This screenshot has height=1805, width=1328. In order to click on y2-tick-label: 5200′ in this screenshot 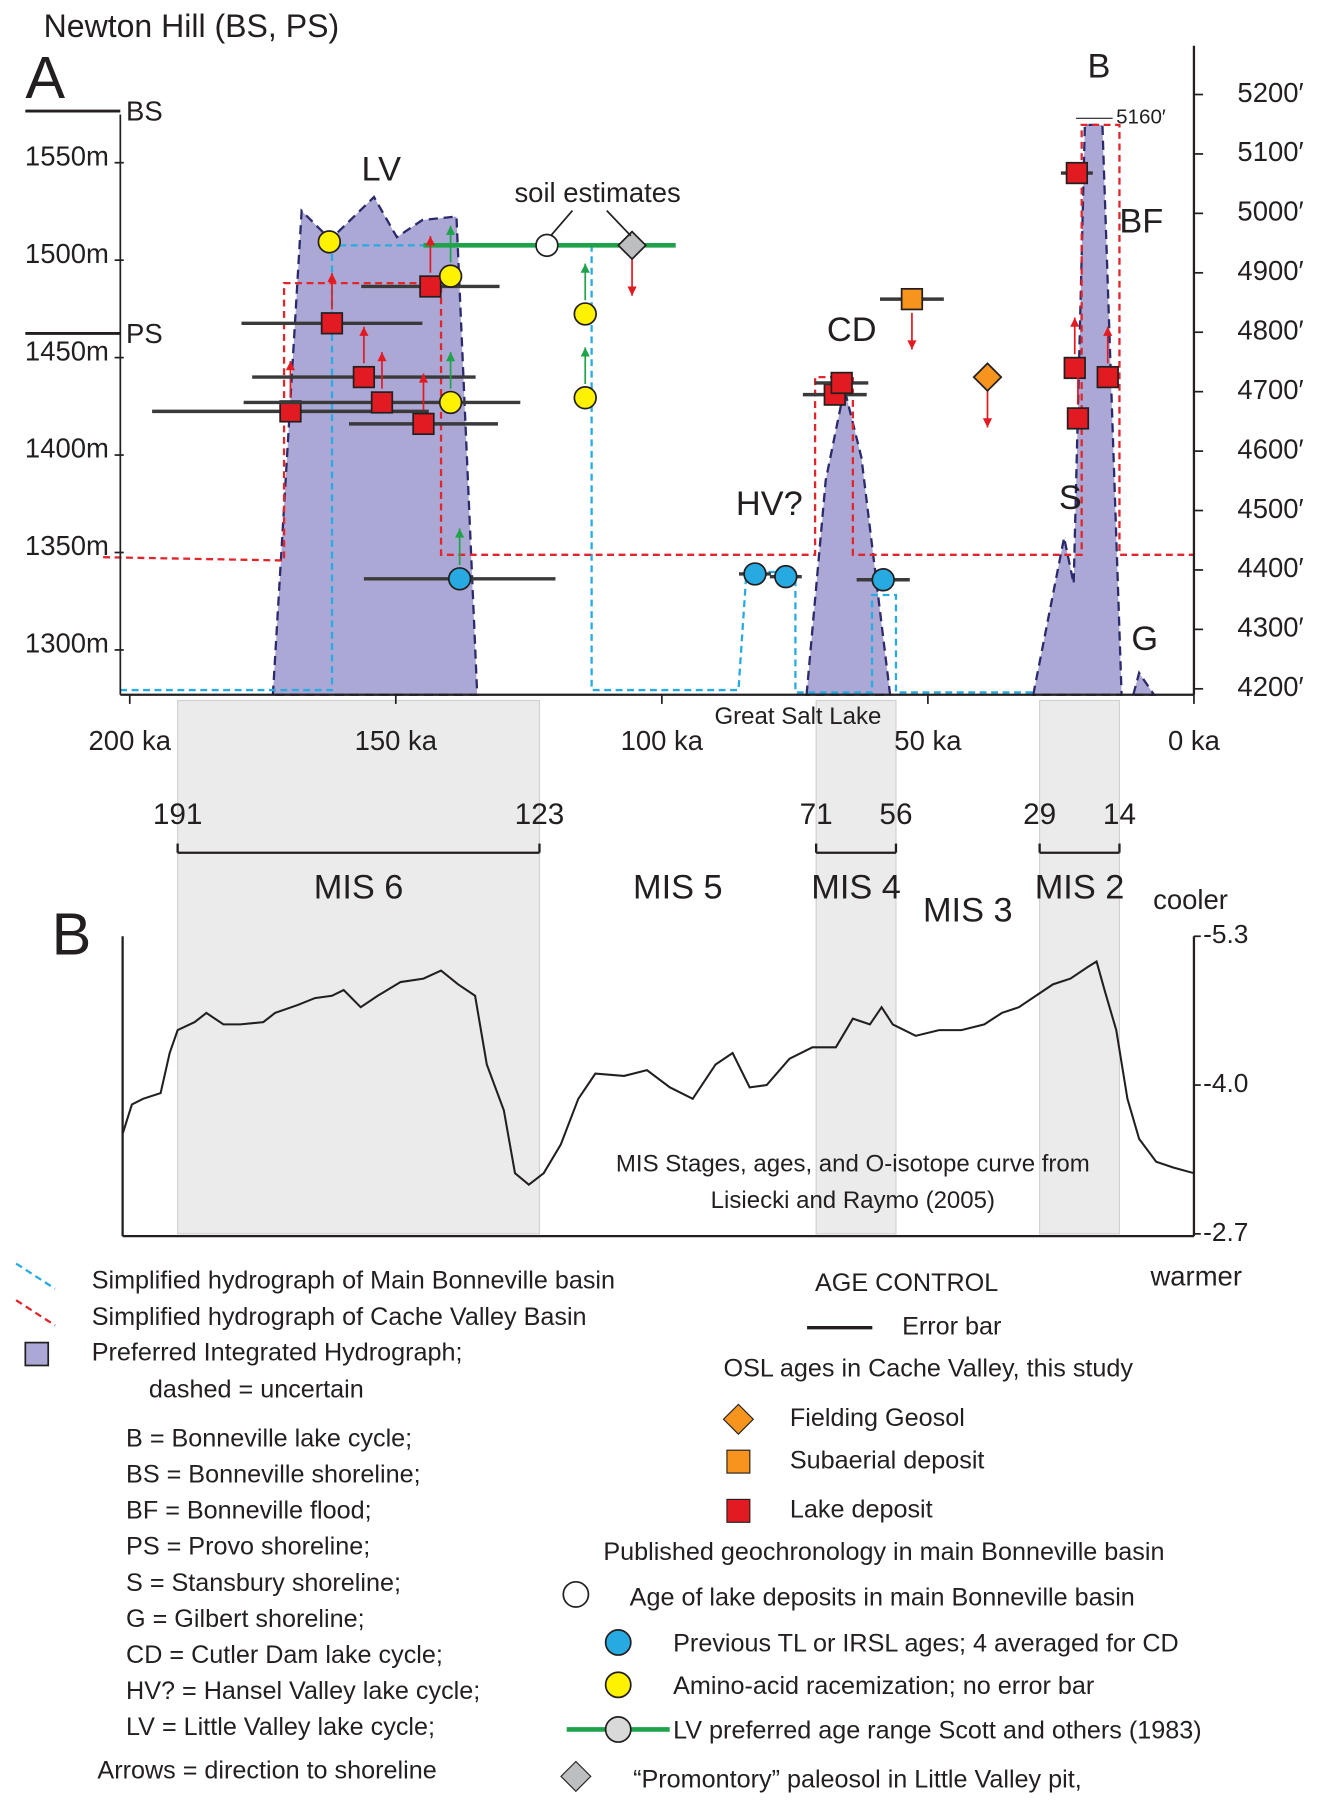, I will do `click(1270, 92)`.